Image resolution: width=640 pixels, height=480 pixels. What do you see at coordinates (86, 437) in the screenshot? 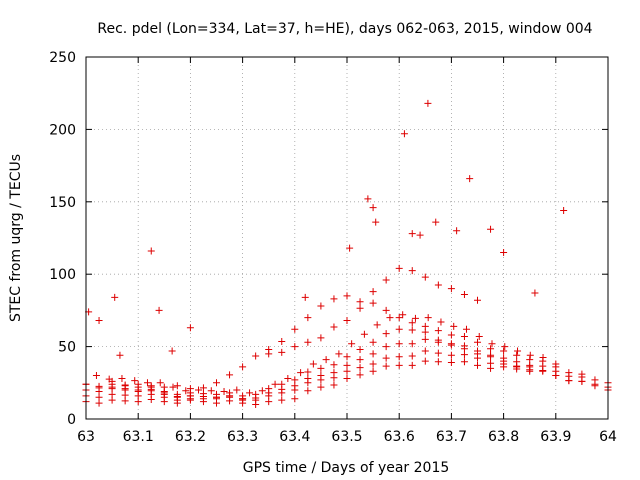
I see `x-tick-label: 63` at bounding box center [86, 437].